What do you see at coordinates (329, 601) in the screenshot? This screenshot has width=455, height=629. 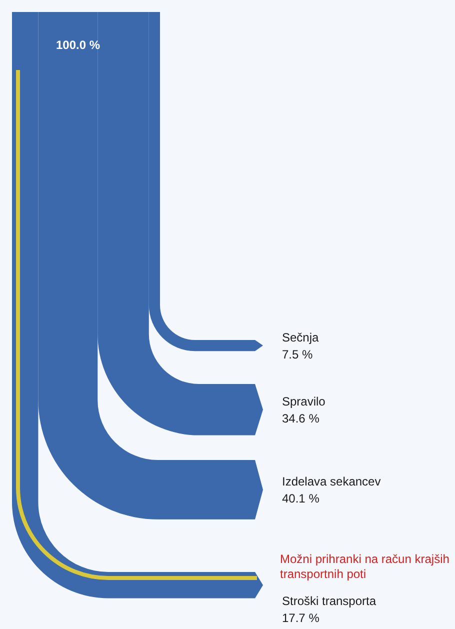 I see `category-label: Stroški transporta` at bounding box center [329, 601].